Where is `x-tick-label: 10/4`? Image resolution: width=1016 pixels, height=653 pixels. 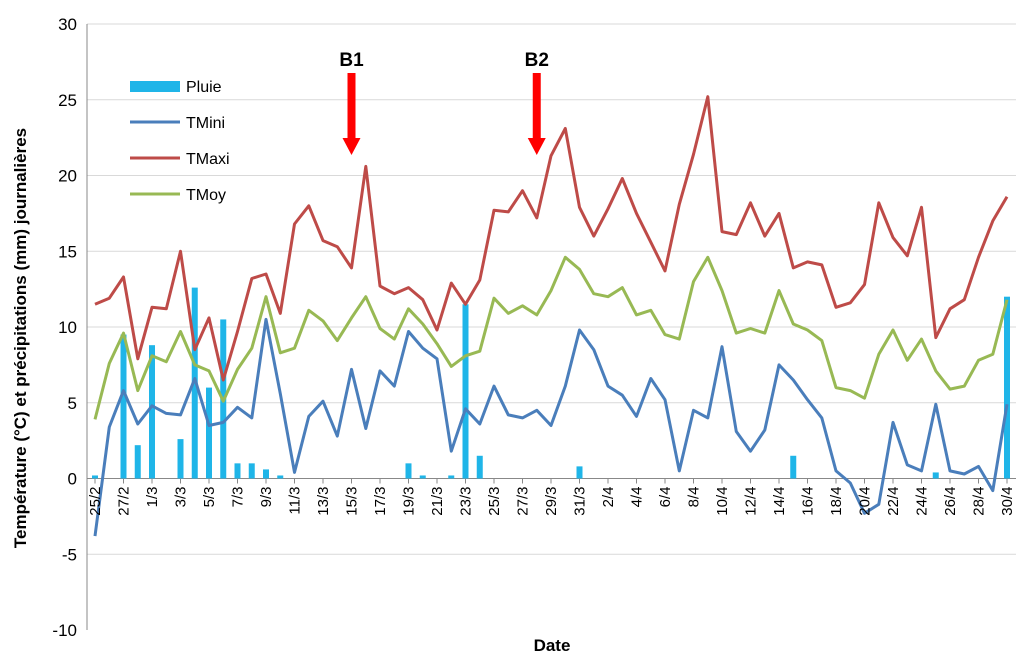 x-tick-label: 10/4 is located at coordinates (722, 501).